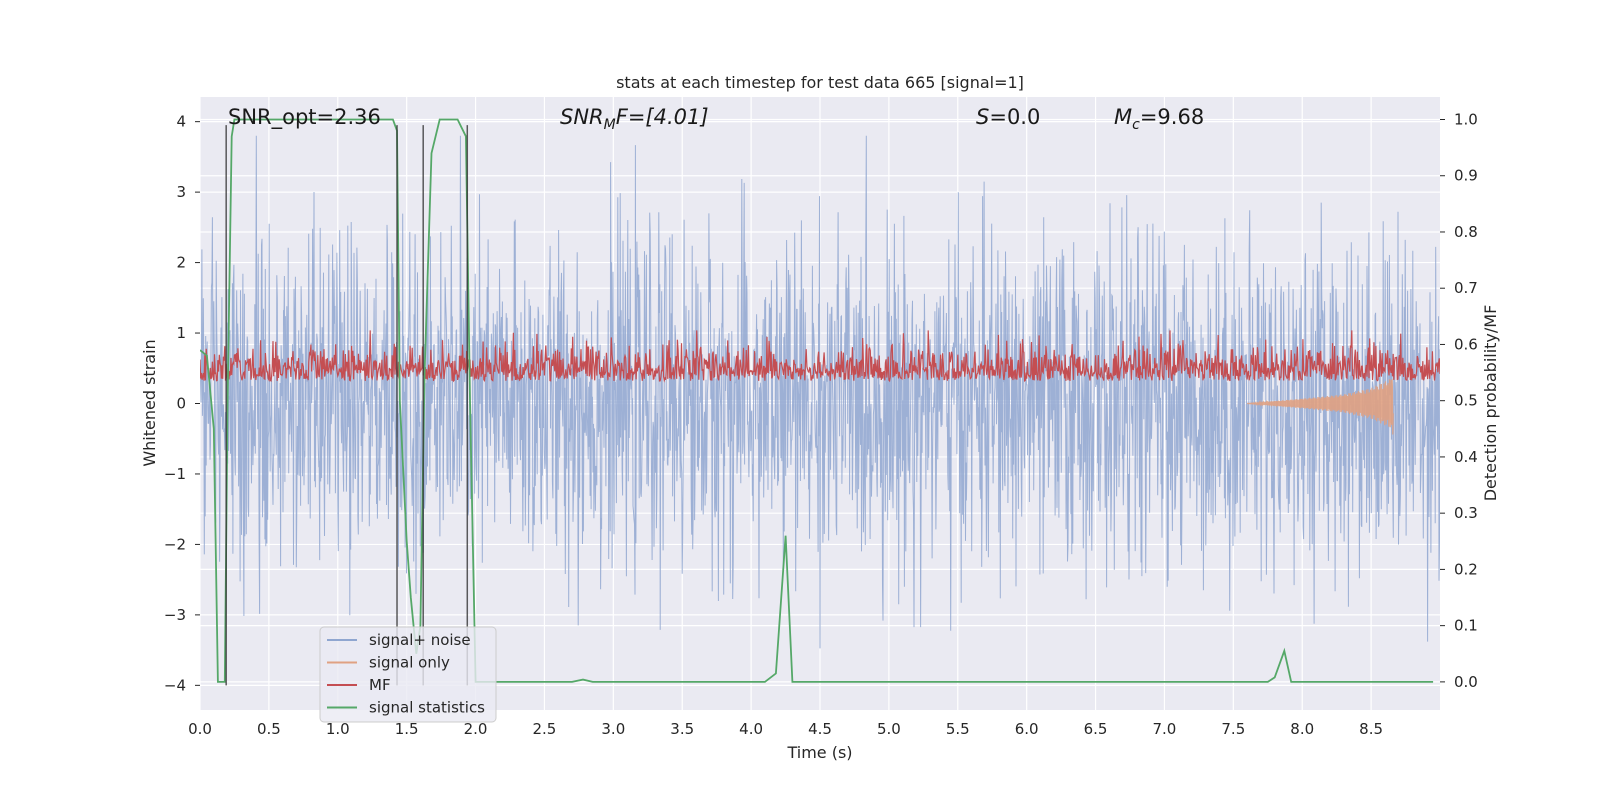 Image resolution: width=1600 pixels, height=800 pixels. What do you see at coordinates (1466, 569) in the screenshot?
I see `y-right-tick-label: 0.2` at bounding box center [1466, 569].